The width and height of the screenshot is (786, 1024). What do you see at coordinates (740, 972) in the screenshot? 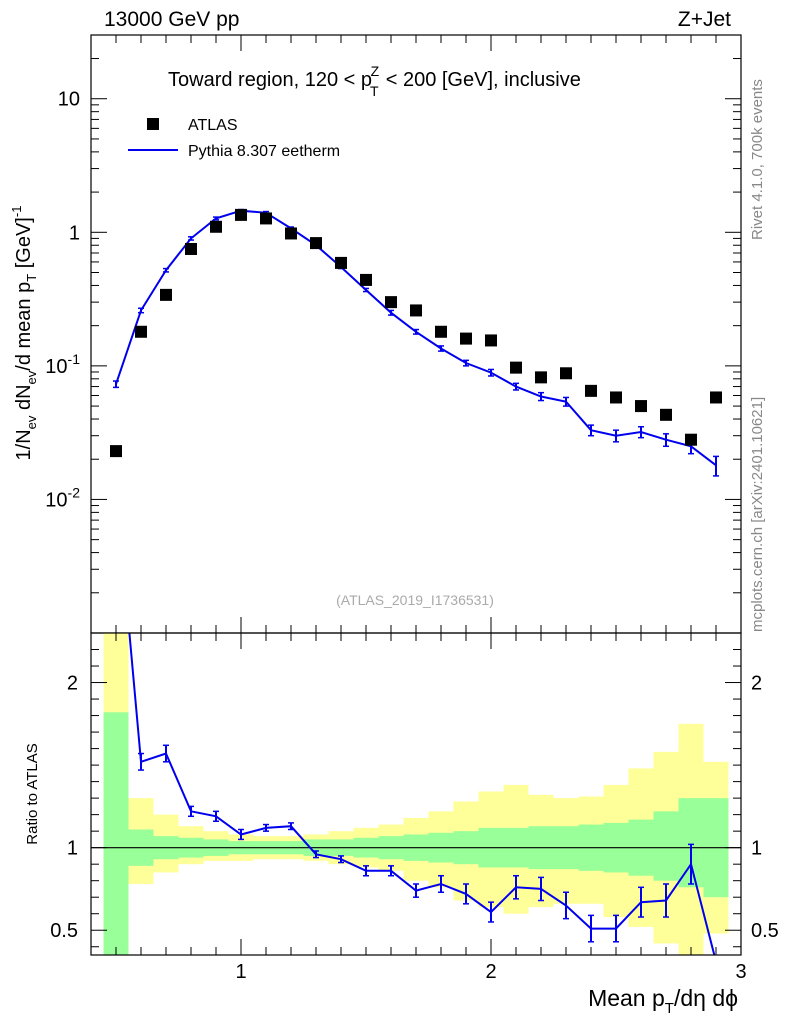
I see `x-tick-label: 3` at bounding box center [740, 972].